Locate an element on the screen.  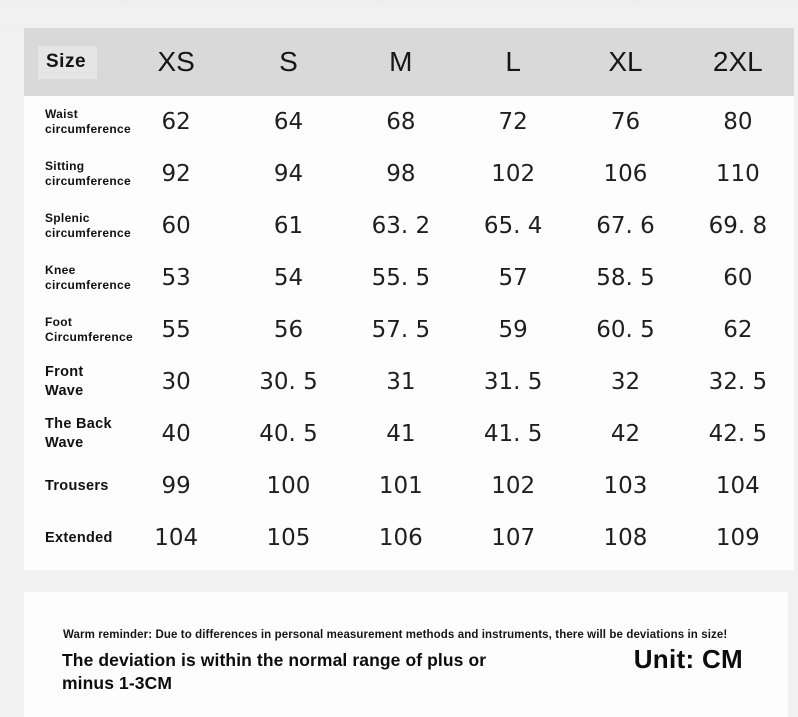
column-header-s: S is located at coordinates (288, 61).